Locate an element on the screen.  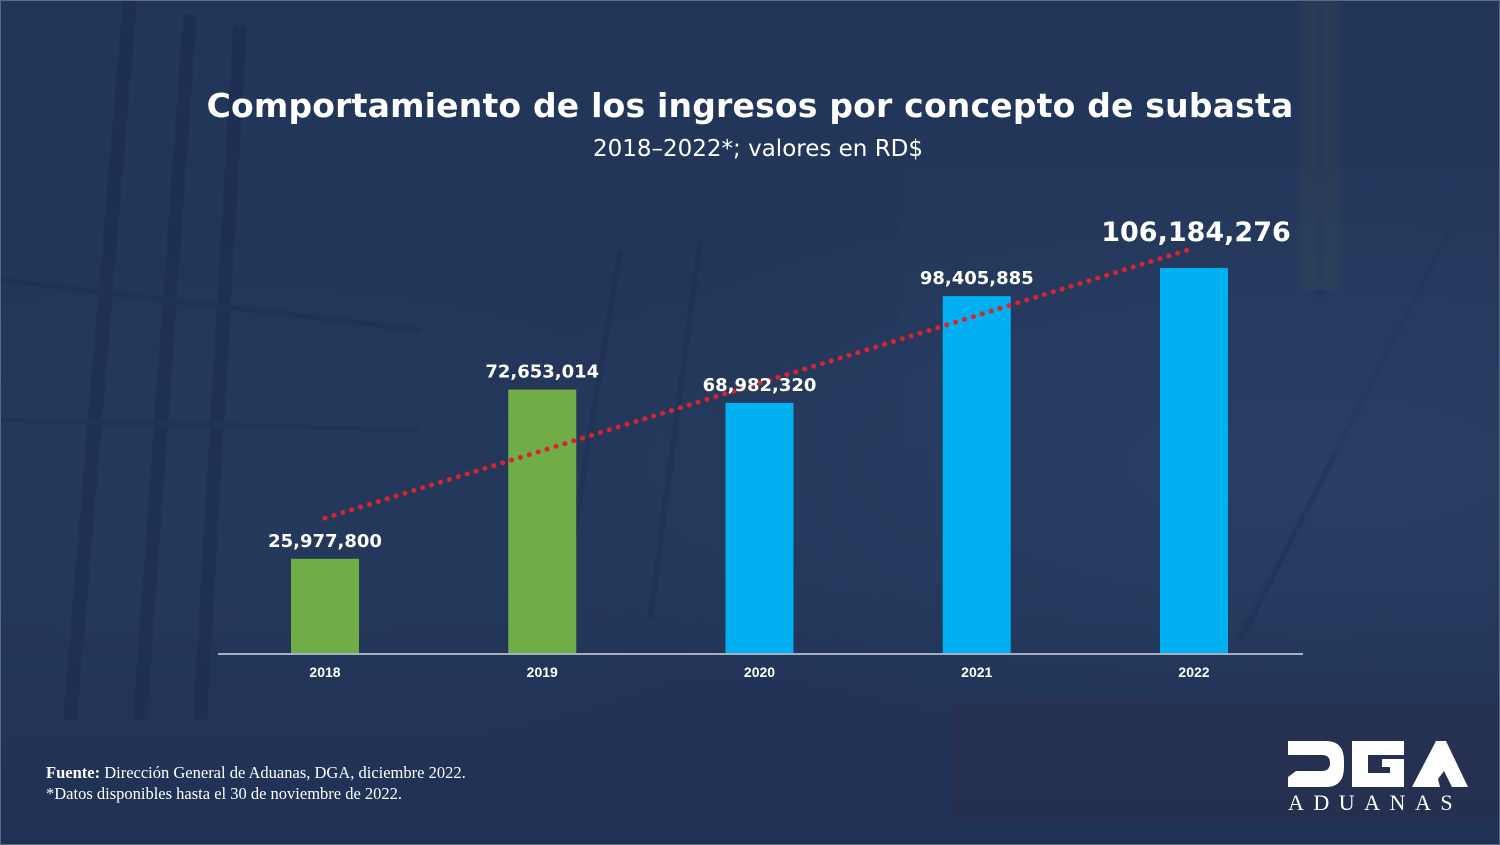
x-tick-2018: 2018 is located at coordinates (324, 672).